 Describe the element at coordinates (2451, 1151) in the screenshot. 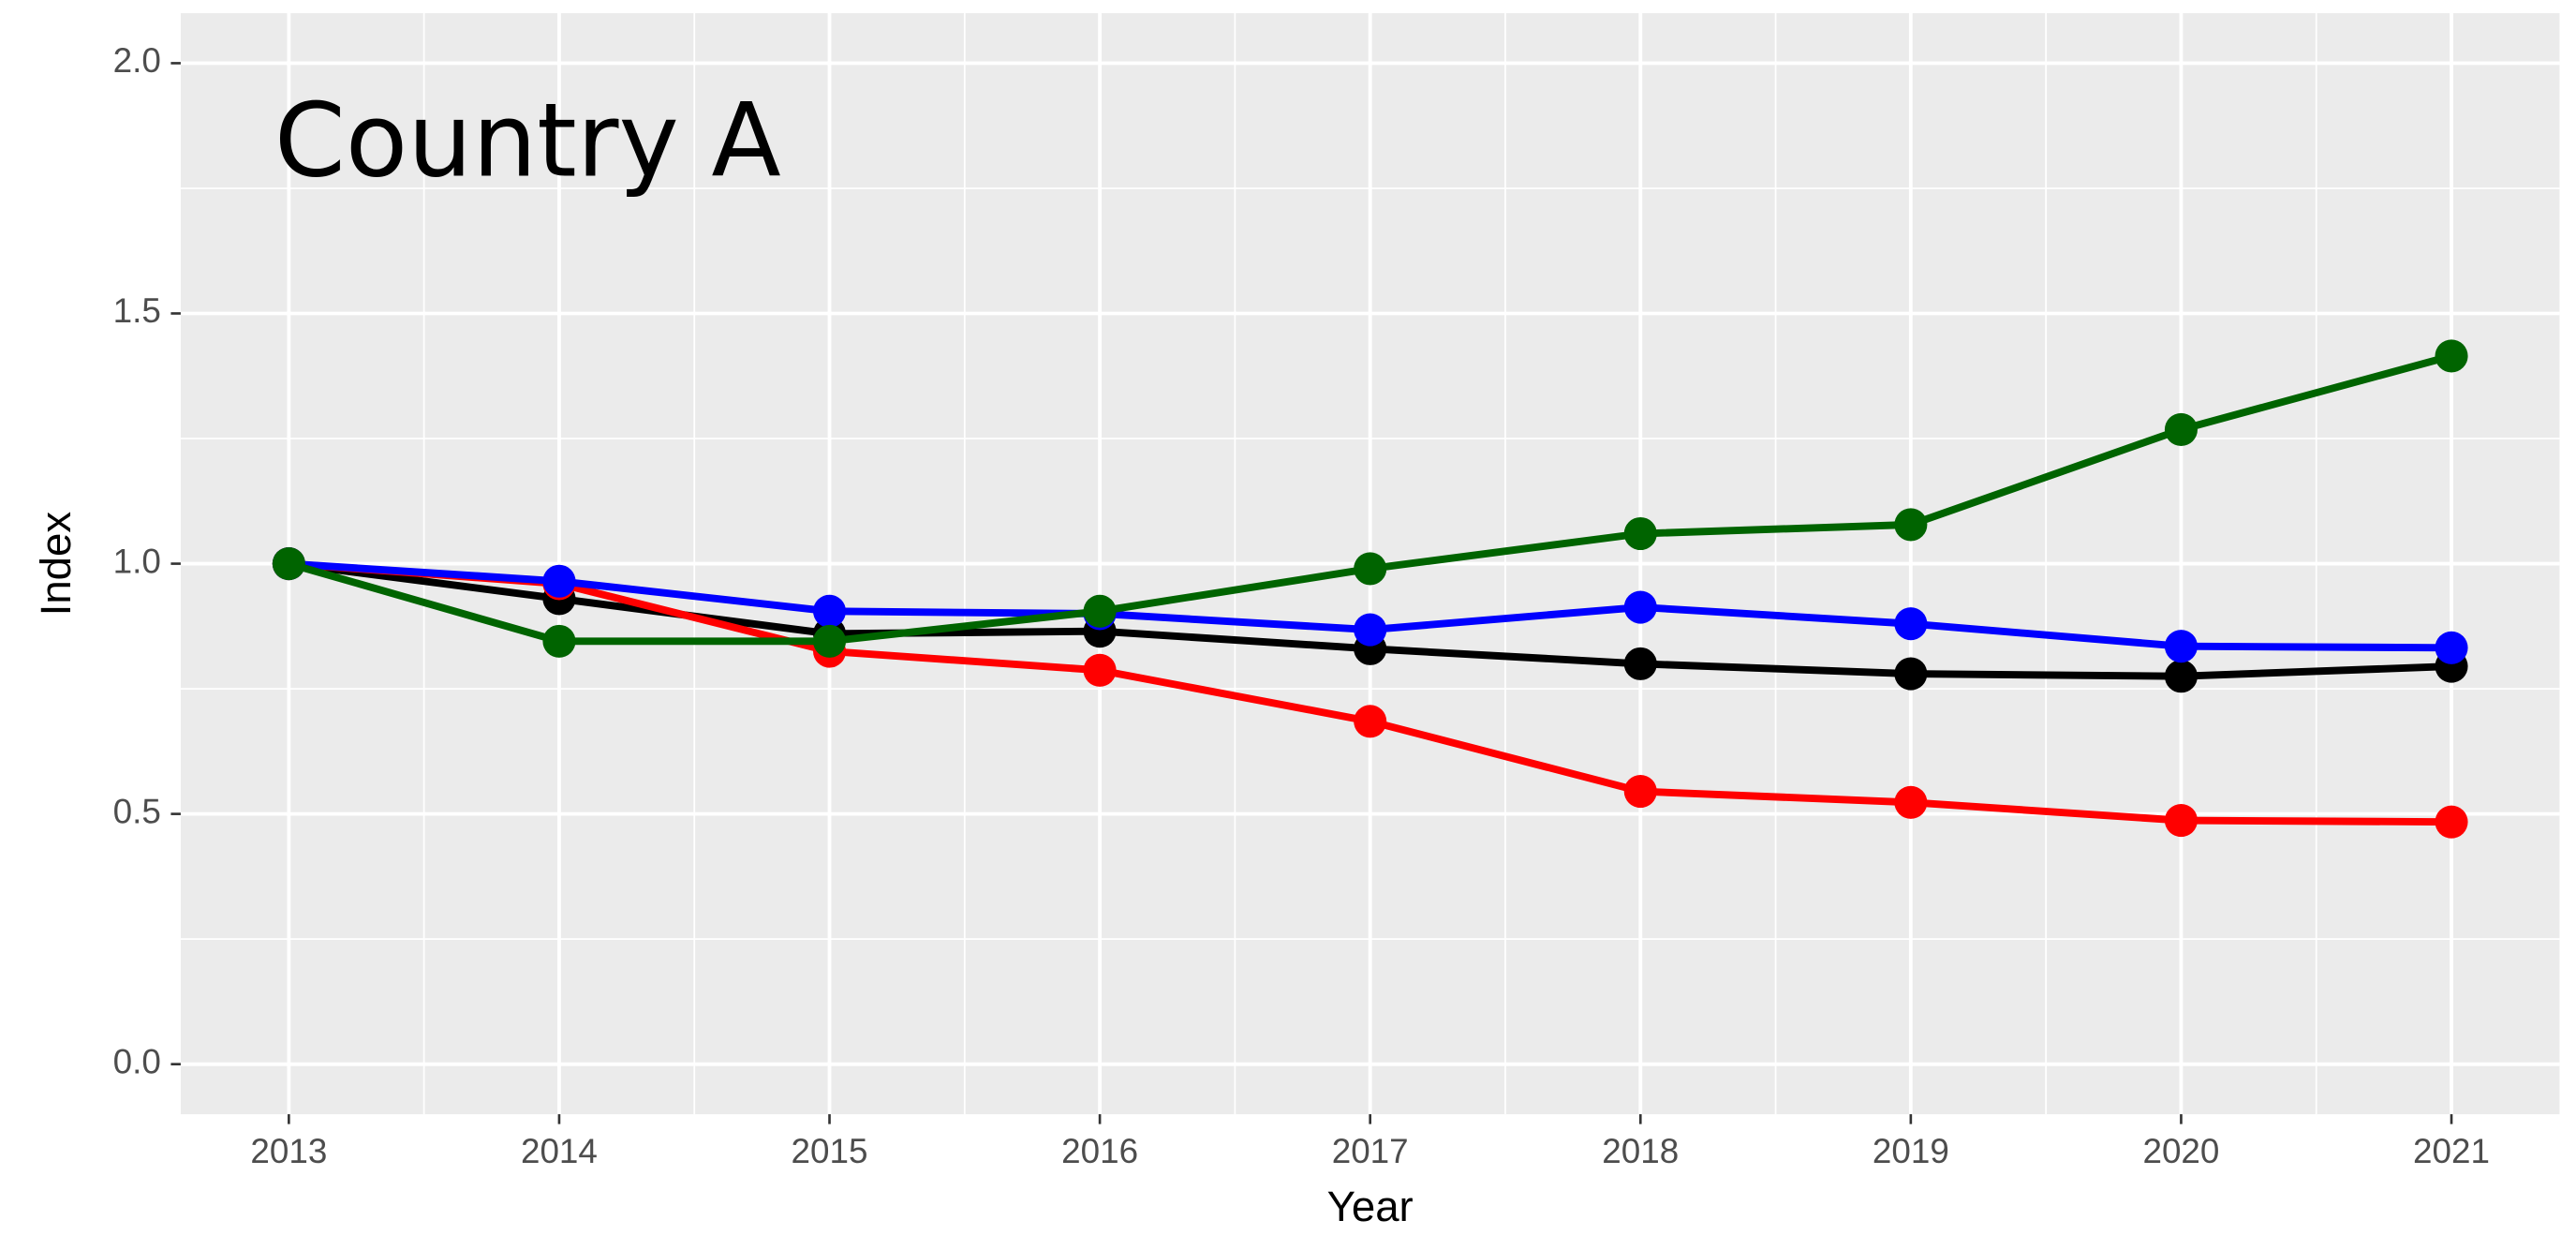

I see `x-tick-label: 2021` at that location.